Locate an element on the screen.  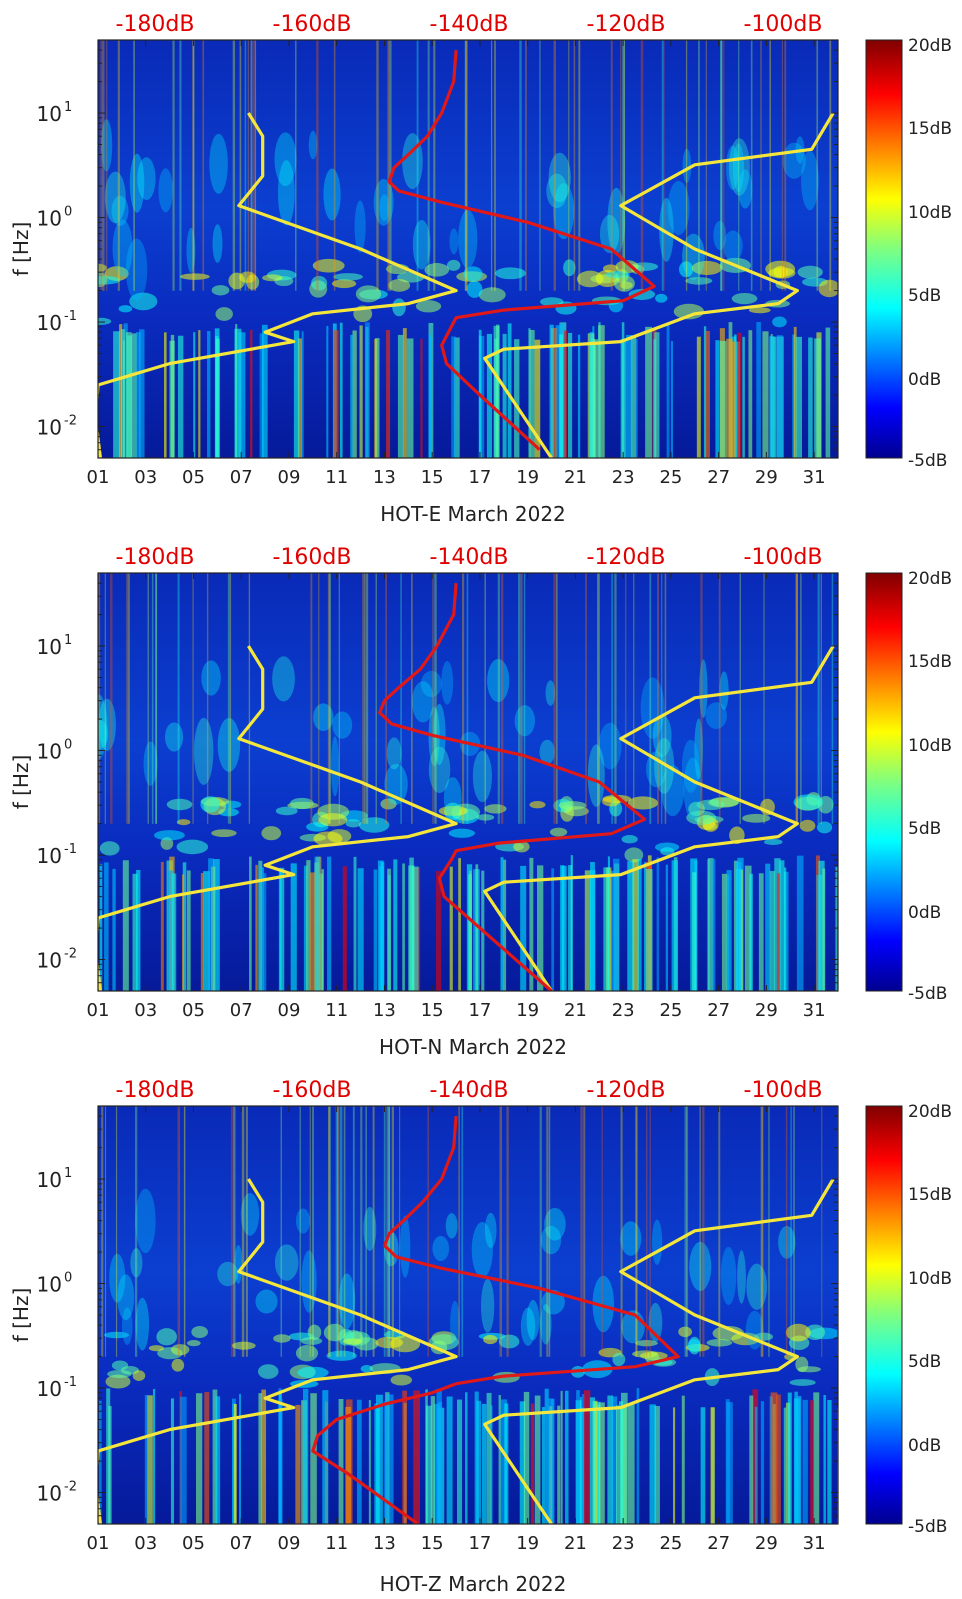
x-tick-label: 11 is located at coordinates (336, 477).